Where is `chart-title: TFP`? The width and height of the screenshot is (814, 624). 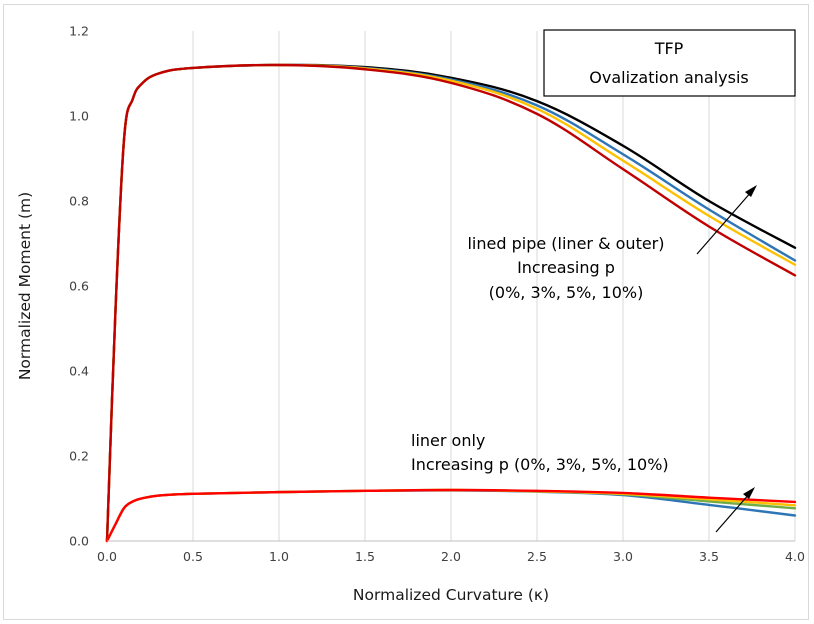 chart-title: TFP is located at coordinates (669, 48).